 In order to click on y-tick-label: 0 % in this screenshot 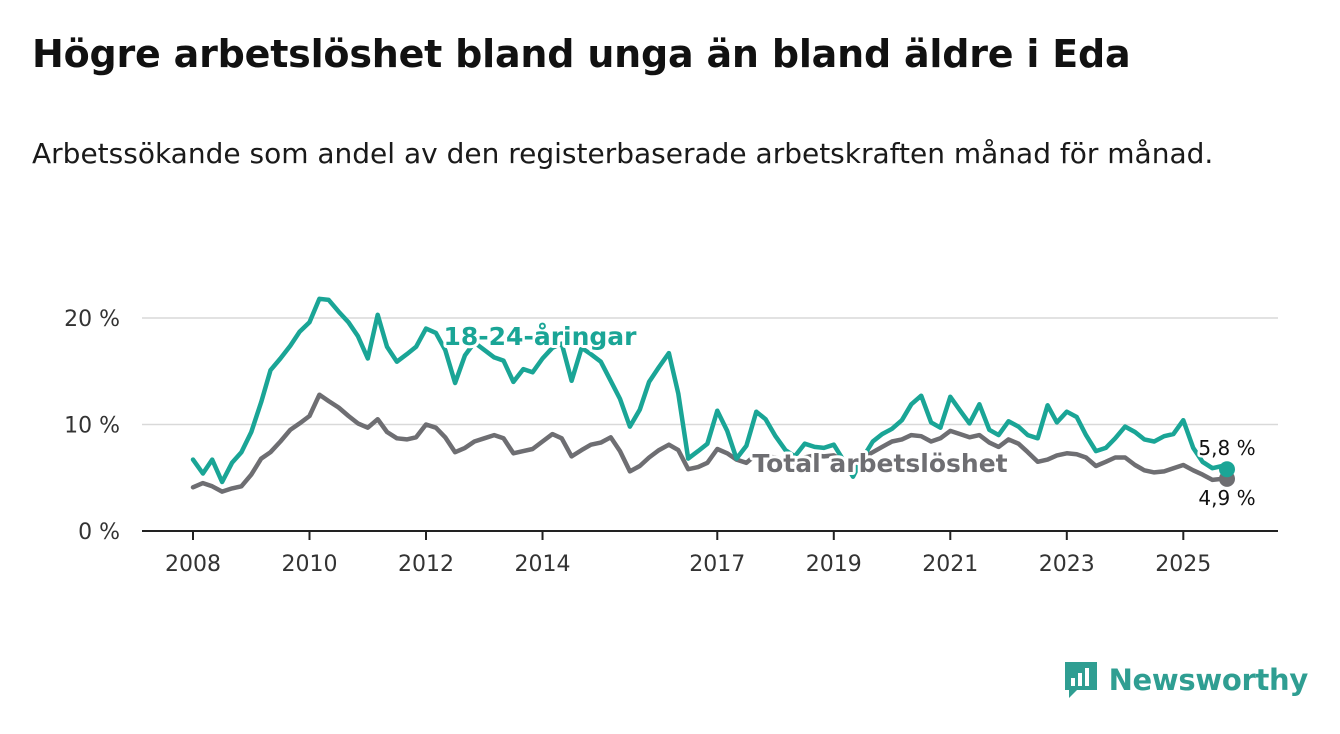, I will do `click(99, 532)`.